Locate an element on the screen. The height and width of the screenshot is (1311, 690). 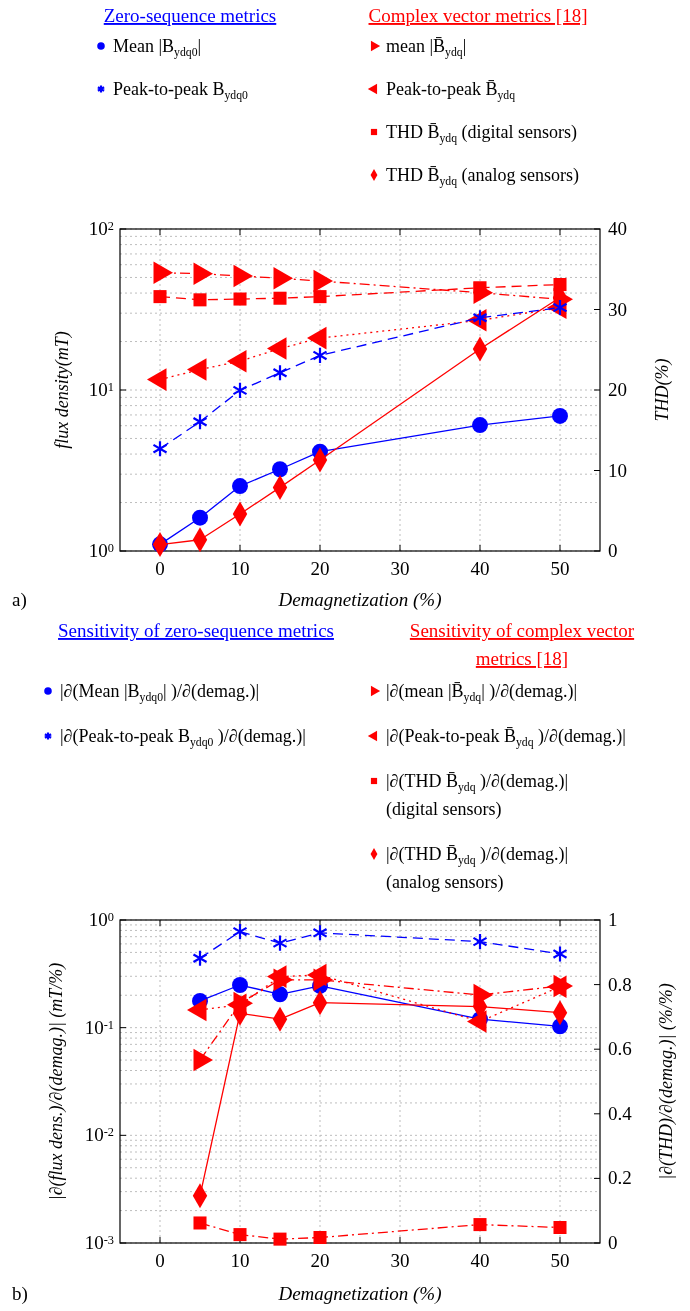
legend-label: Peak-to-peak B̄$_{ydq}$ is located at coordinates (451, 91).